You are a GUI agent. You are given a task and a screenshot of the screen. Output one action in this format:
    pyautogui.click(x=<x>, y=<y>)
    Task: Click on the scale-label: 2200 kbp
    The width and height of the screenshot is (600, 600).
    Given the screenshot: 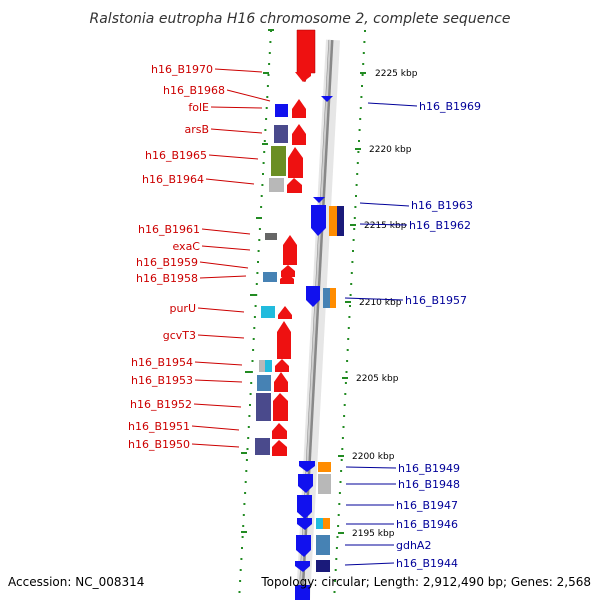 What is the action you would take?
    pyautogui.click(x=373, y=457)
    